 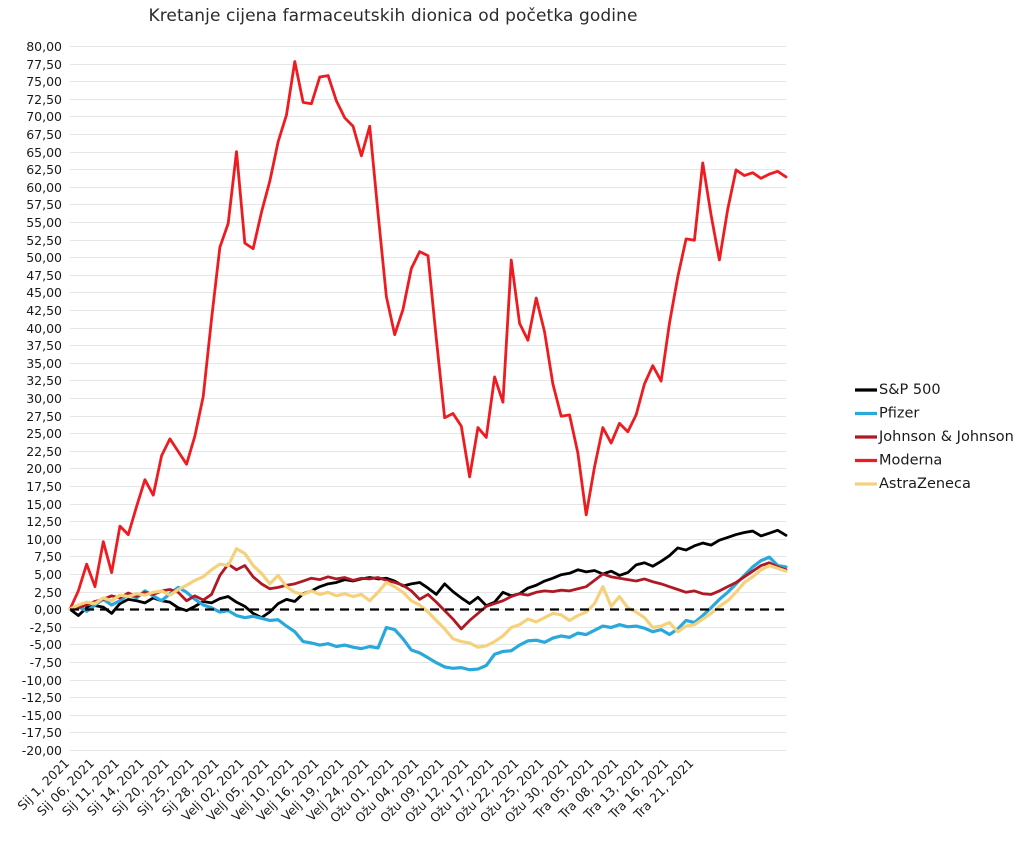 I want to click on y-axis-tick-label: 12,50, so click(x=44, y=521).